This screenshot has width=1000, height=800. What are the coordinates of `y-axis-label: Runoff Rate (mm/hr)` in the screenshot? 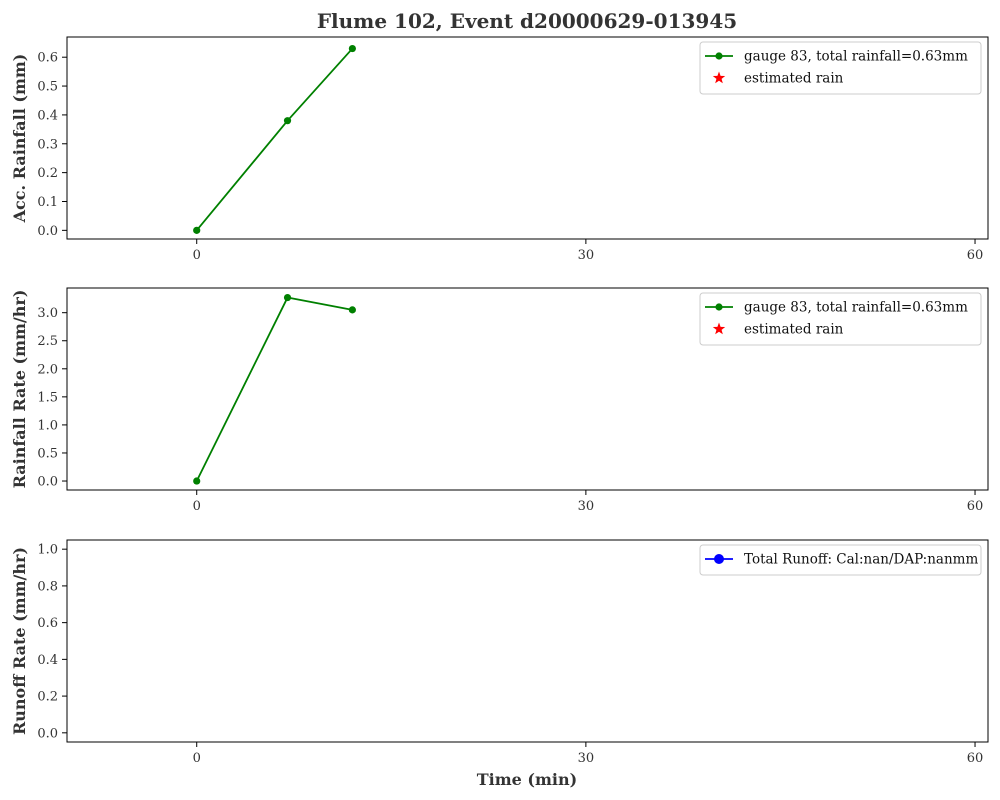 It's located at (19, 641).